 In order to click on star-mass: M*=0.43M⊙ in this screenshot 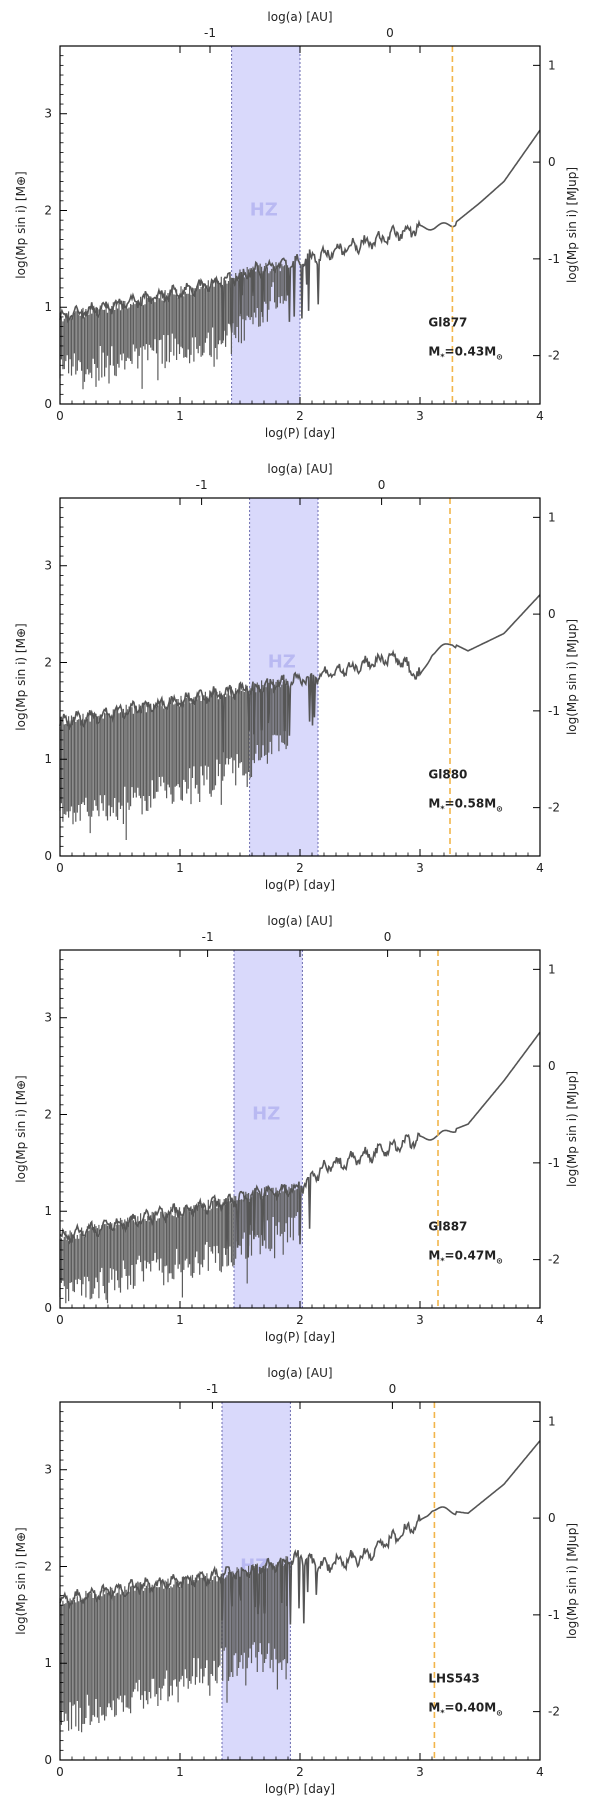, I will do `click(465, 353)`.